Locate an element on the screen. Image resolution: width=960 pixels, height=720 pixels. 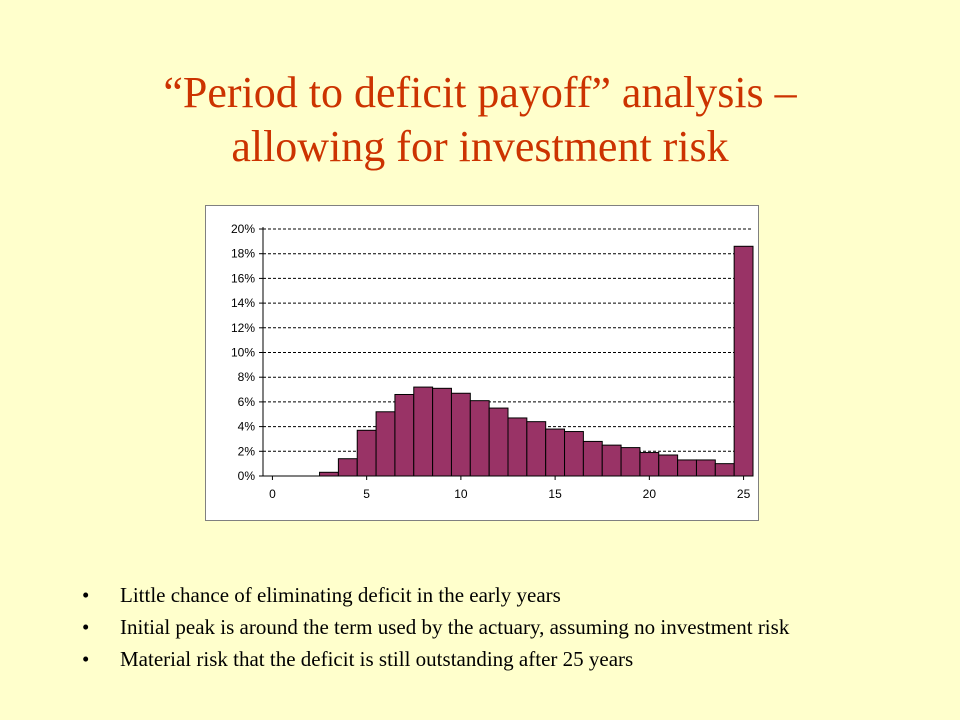
x-tick-label: 25 is located at coordinates (744, 494).